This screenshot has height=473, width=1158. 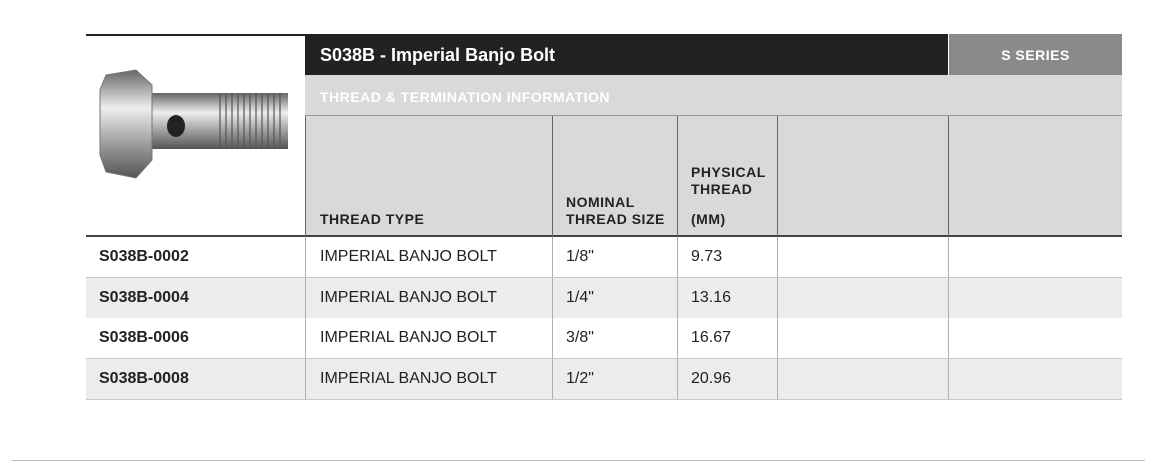 What do you see at coordinates (711, 297) in the screenshot?
I see `cell: 13.16` at bounding box center [711, 297].